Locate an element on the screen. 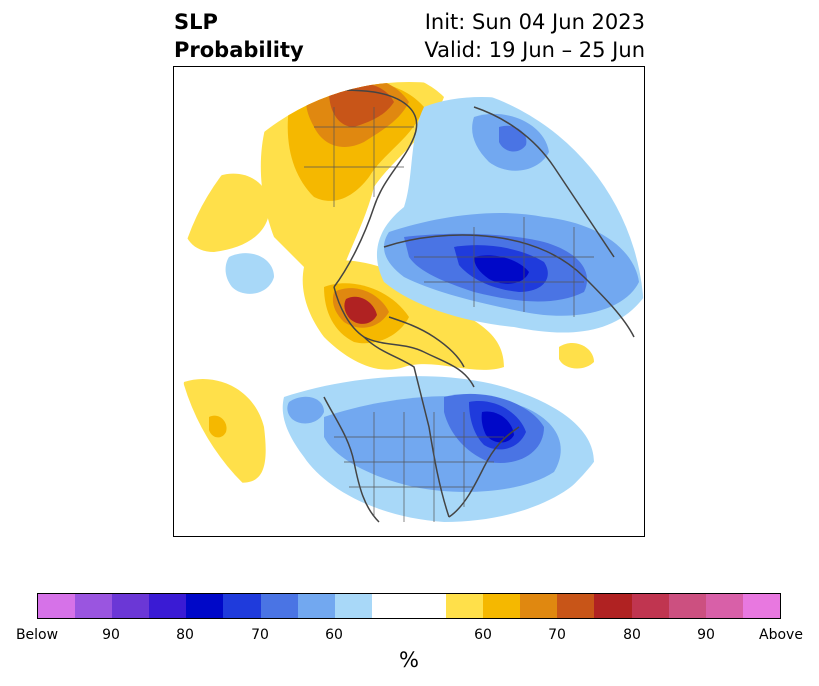 This screenshot has height=686, width=819. above-region-arctic-peak is located at coordinates (360, 310).